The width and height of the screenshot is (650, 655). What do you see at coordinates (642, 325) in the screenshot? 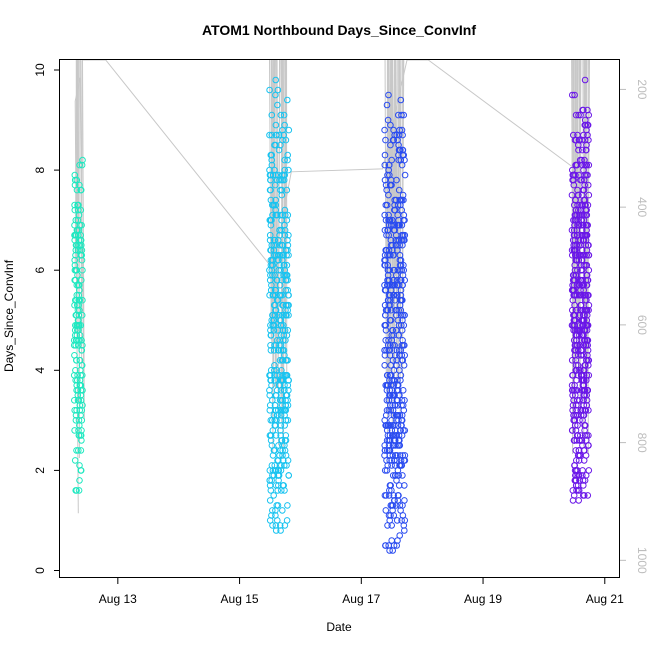
I see `y2-tick-label-2: 600` at bounding box center [642, 325].